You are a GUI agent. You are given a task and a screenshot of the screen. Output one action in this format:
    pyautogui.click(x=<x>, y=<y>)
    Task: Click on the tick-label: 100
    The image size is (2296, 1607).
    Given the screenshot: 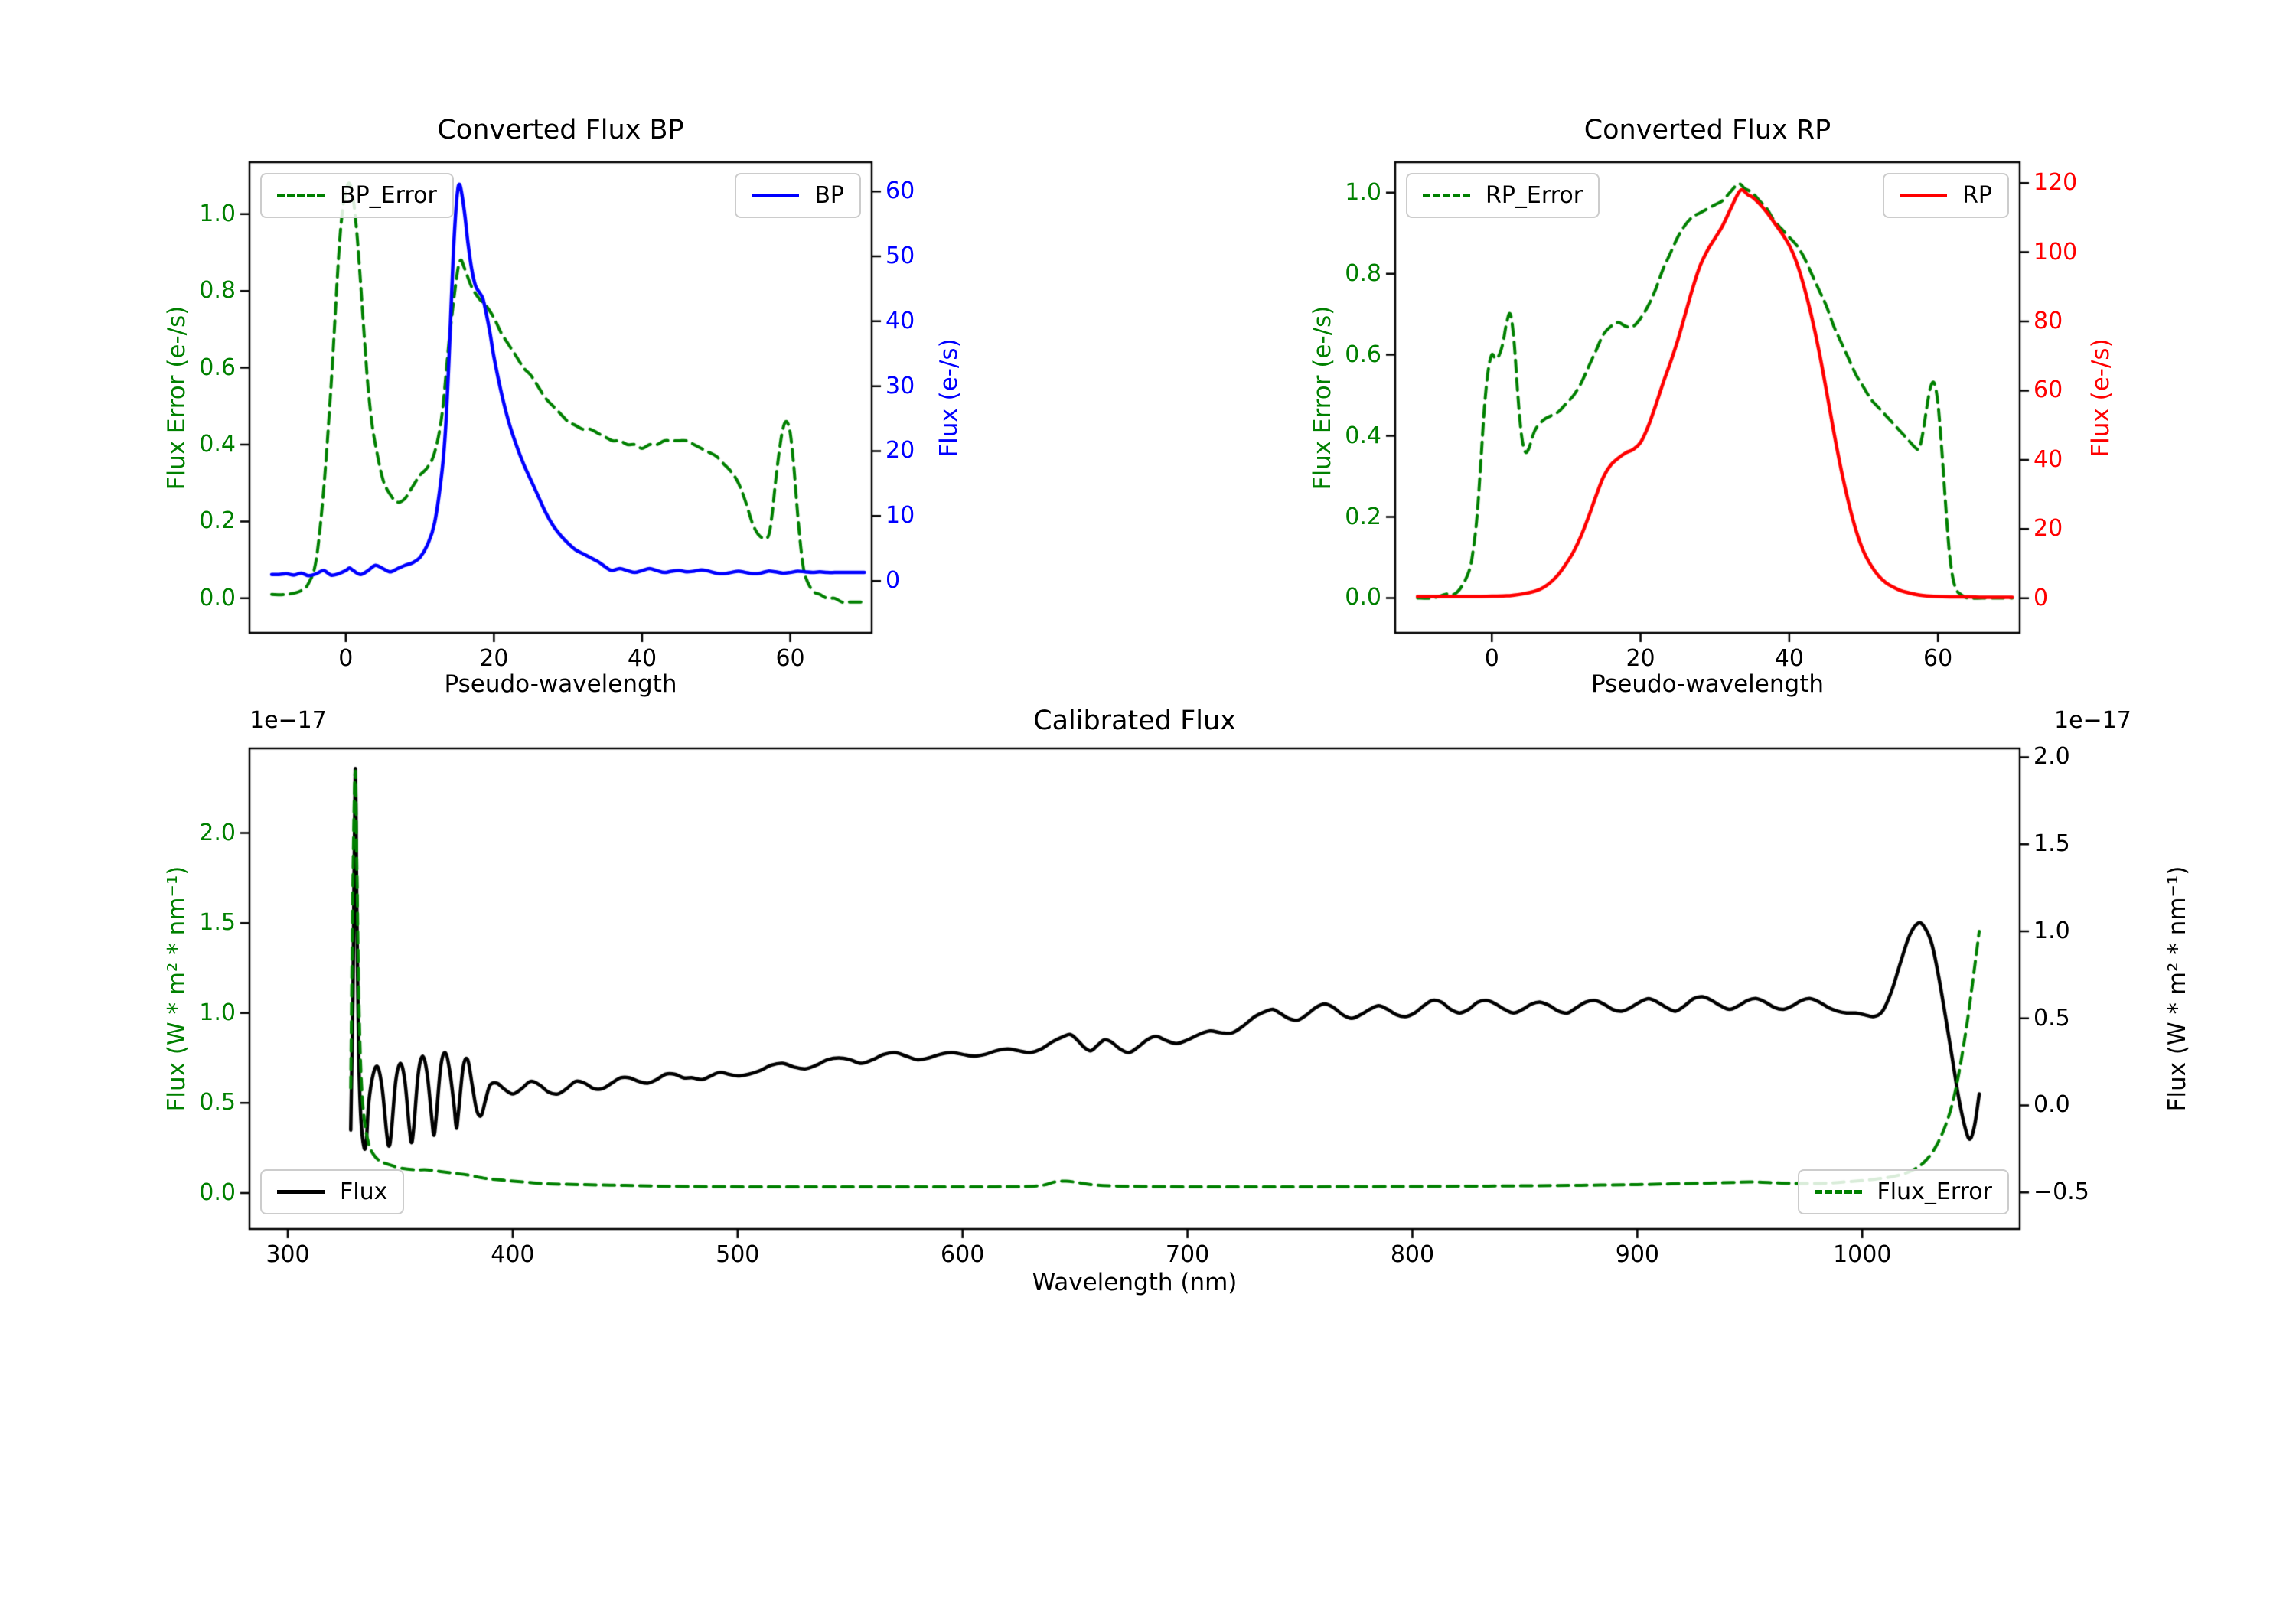 What is the action you would take?
    pyautogui.click(x=2055, y=252)
    